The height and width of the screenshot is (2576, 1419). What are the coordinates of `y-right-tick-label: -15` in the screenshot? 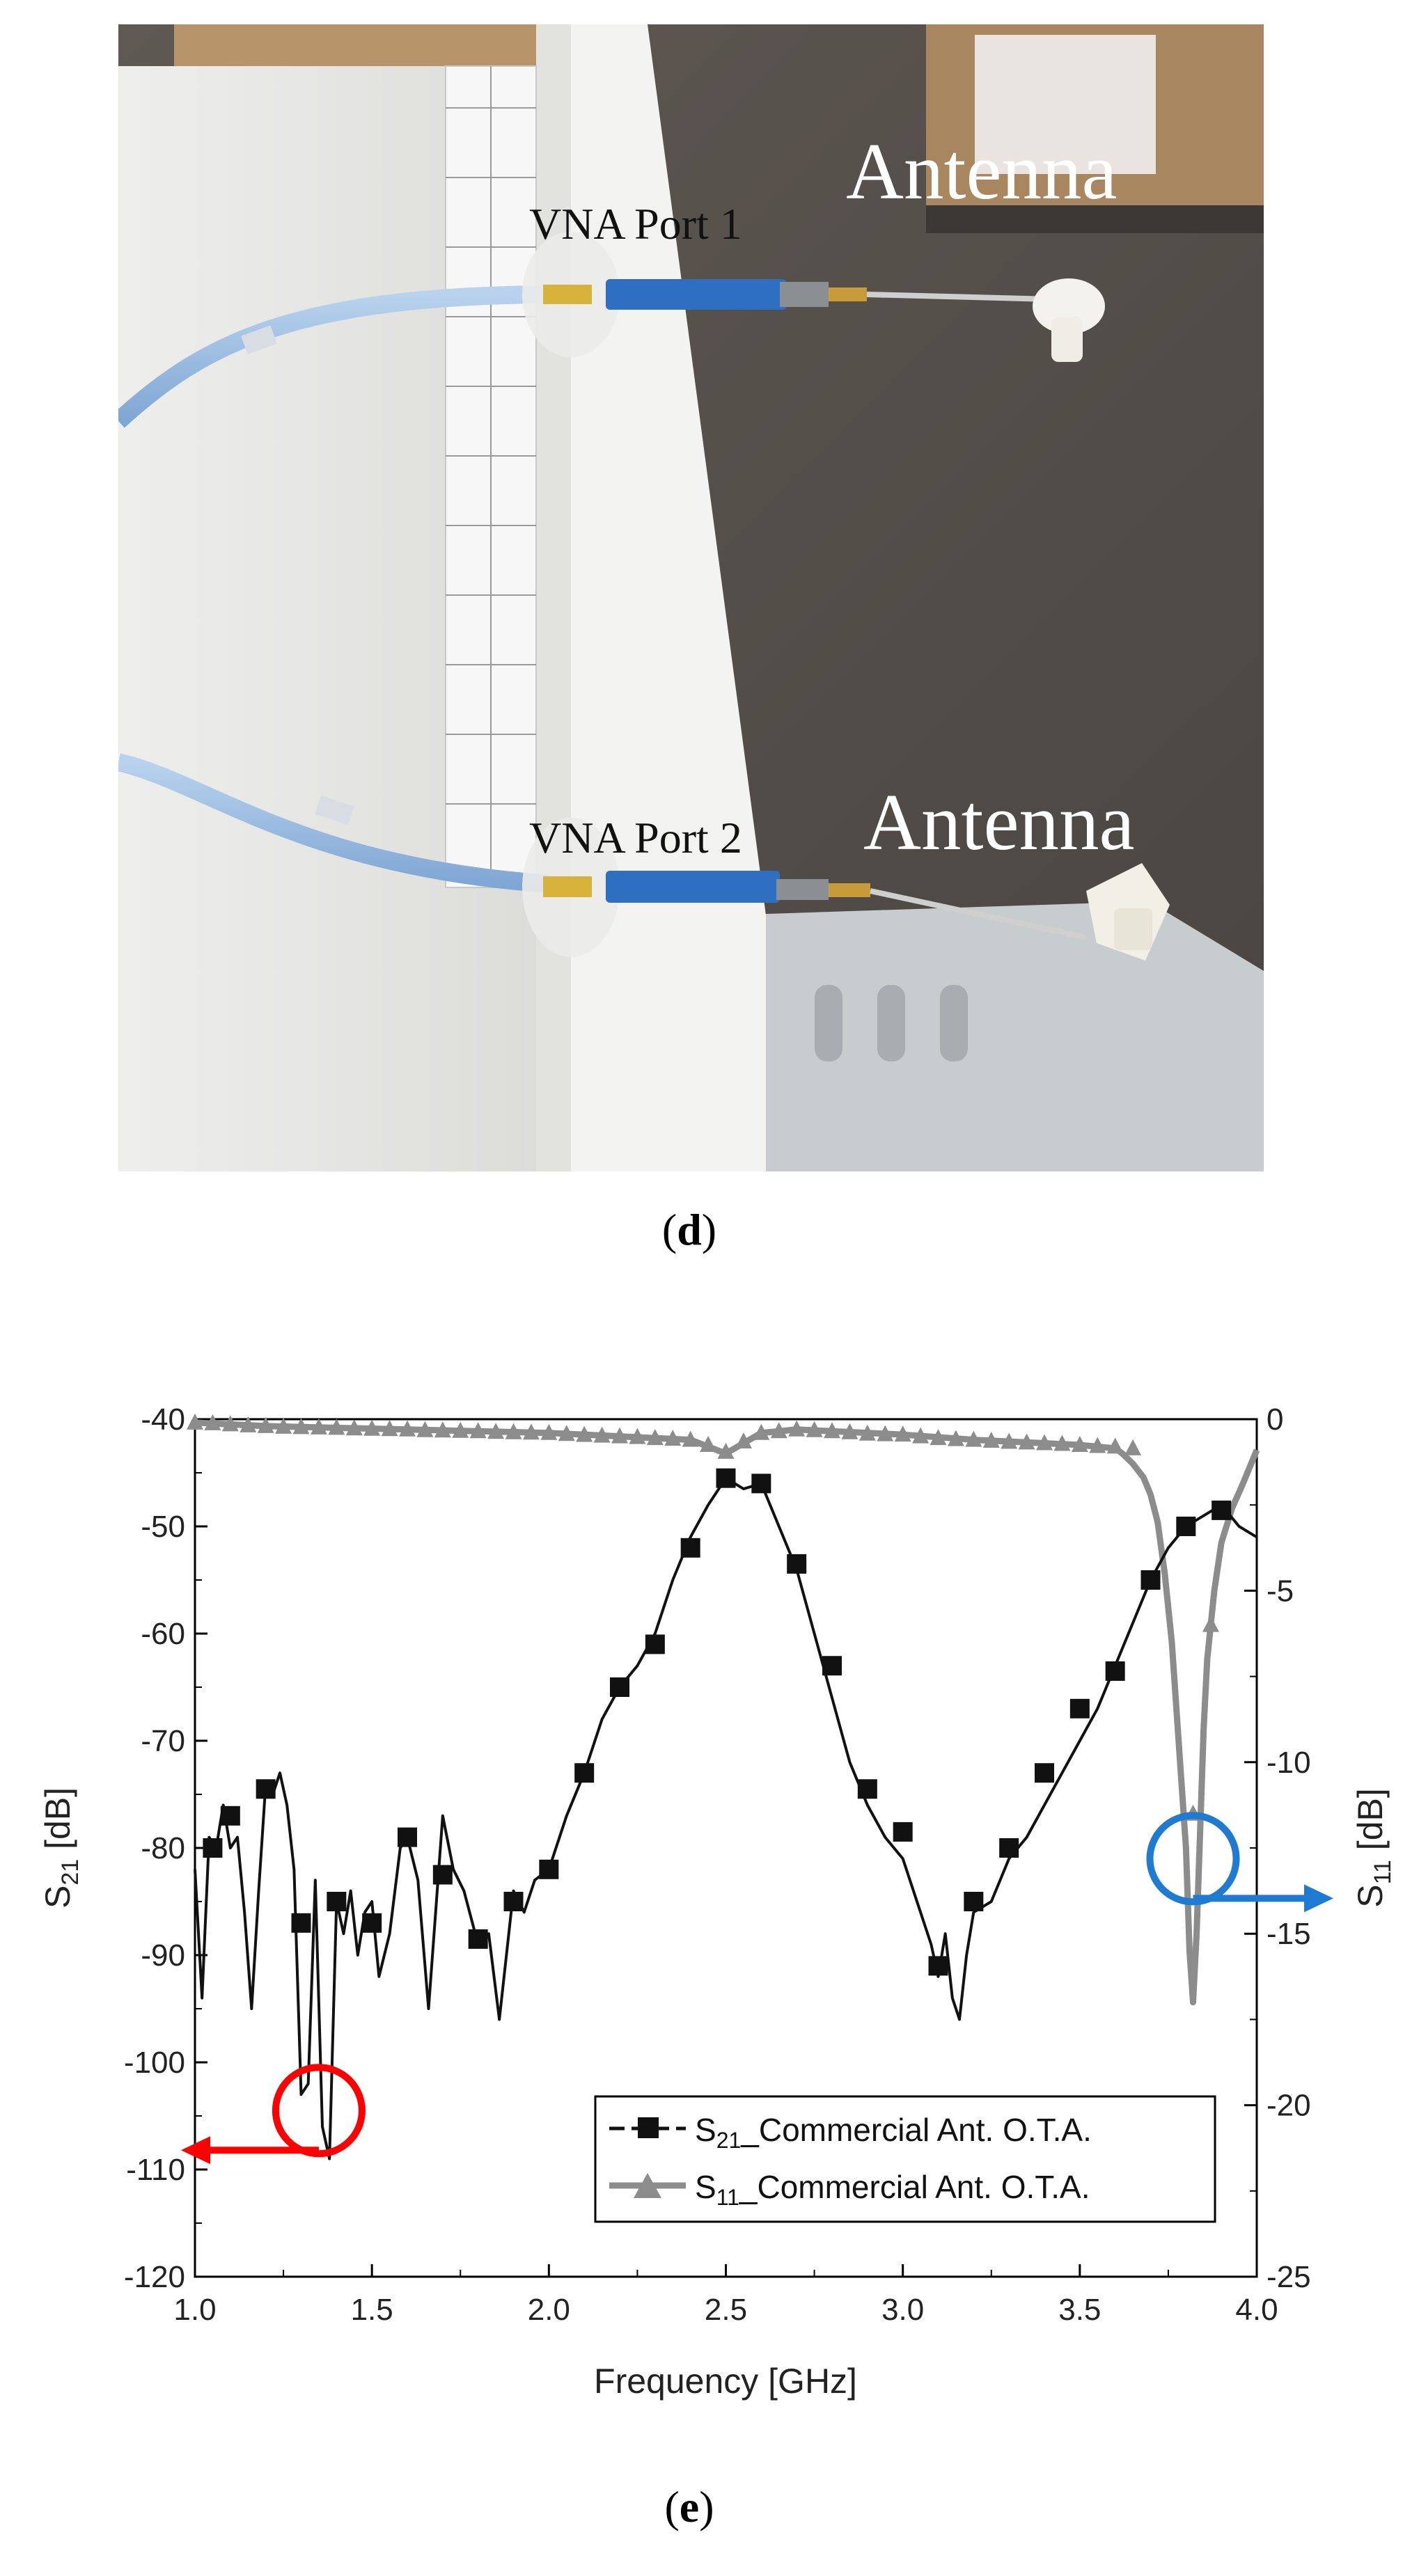 It's located at (1289, 1934).